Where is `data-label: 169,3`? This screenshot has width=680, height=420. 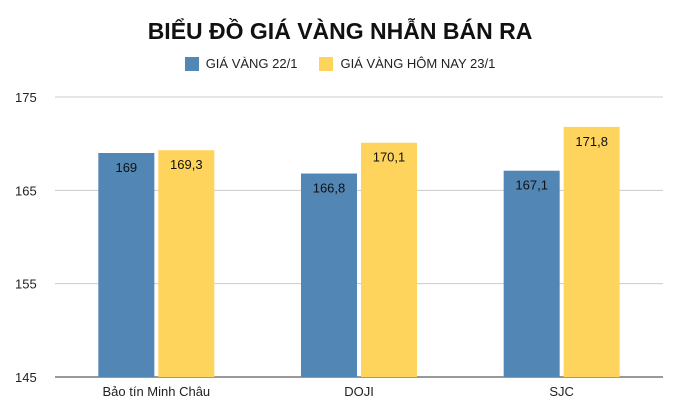 data-label: 169,3 is located at coordinates (186, 164).